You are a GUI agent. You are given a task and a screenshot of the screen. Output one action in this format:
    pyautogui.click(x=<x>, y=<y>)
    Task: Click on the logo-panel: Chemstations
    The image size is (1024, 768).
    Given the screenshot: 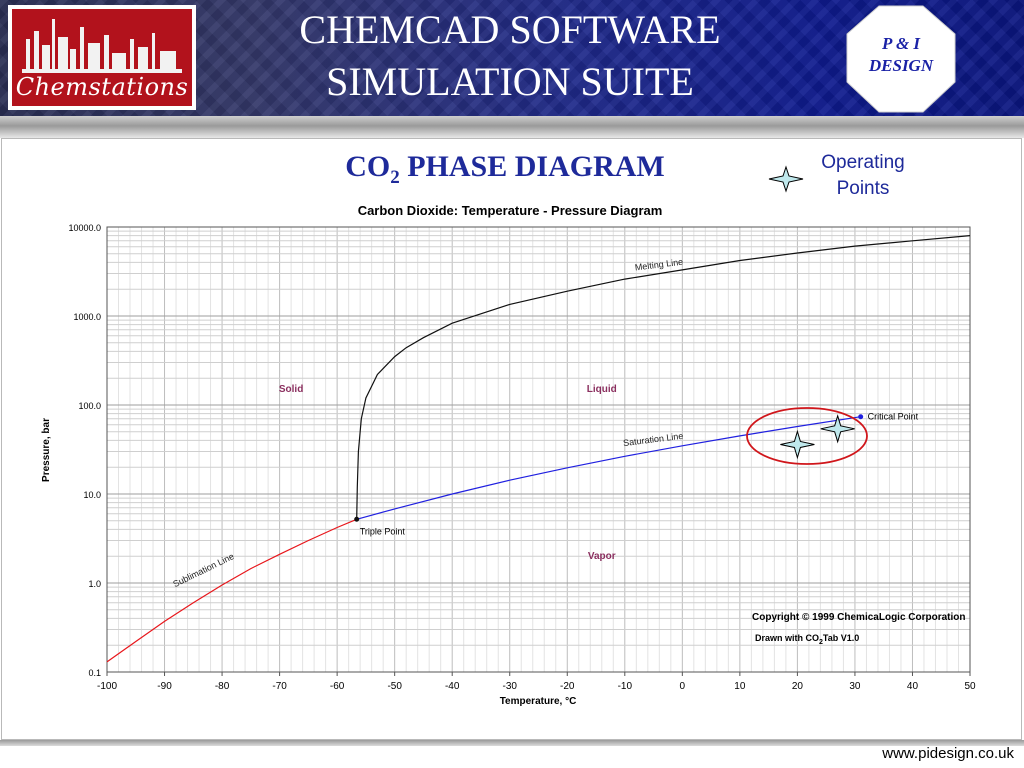 What is the action you would take?
    pyautogui.click(x=102, y=57)
    